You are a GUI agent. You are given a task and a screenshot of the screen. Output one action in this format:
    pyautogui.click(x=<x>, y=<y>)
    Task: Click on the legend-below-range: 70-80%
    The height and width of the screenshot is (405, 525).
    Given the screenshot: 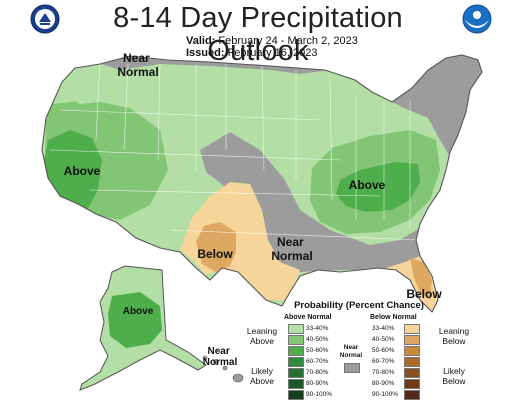 What is the action you would take?
    pyautogui.click(x=383, y=372)
    